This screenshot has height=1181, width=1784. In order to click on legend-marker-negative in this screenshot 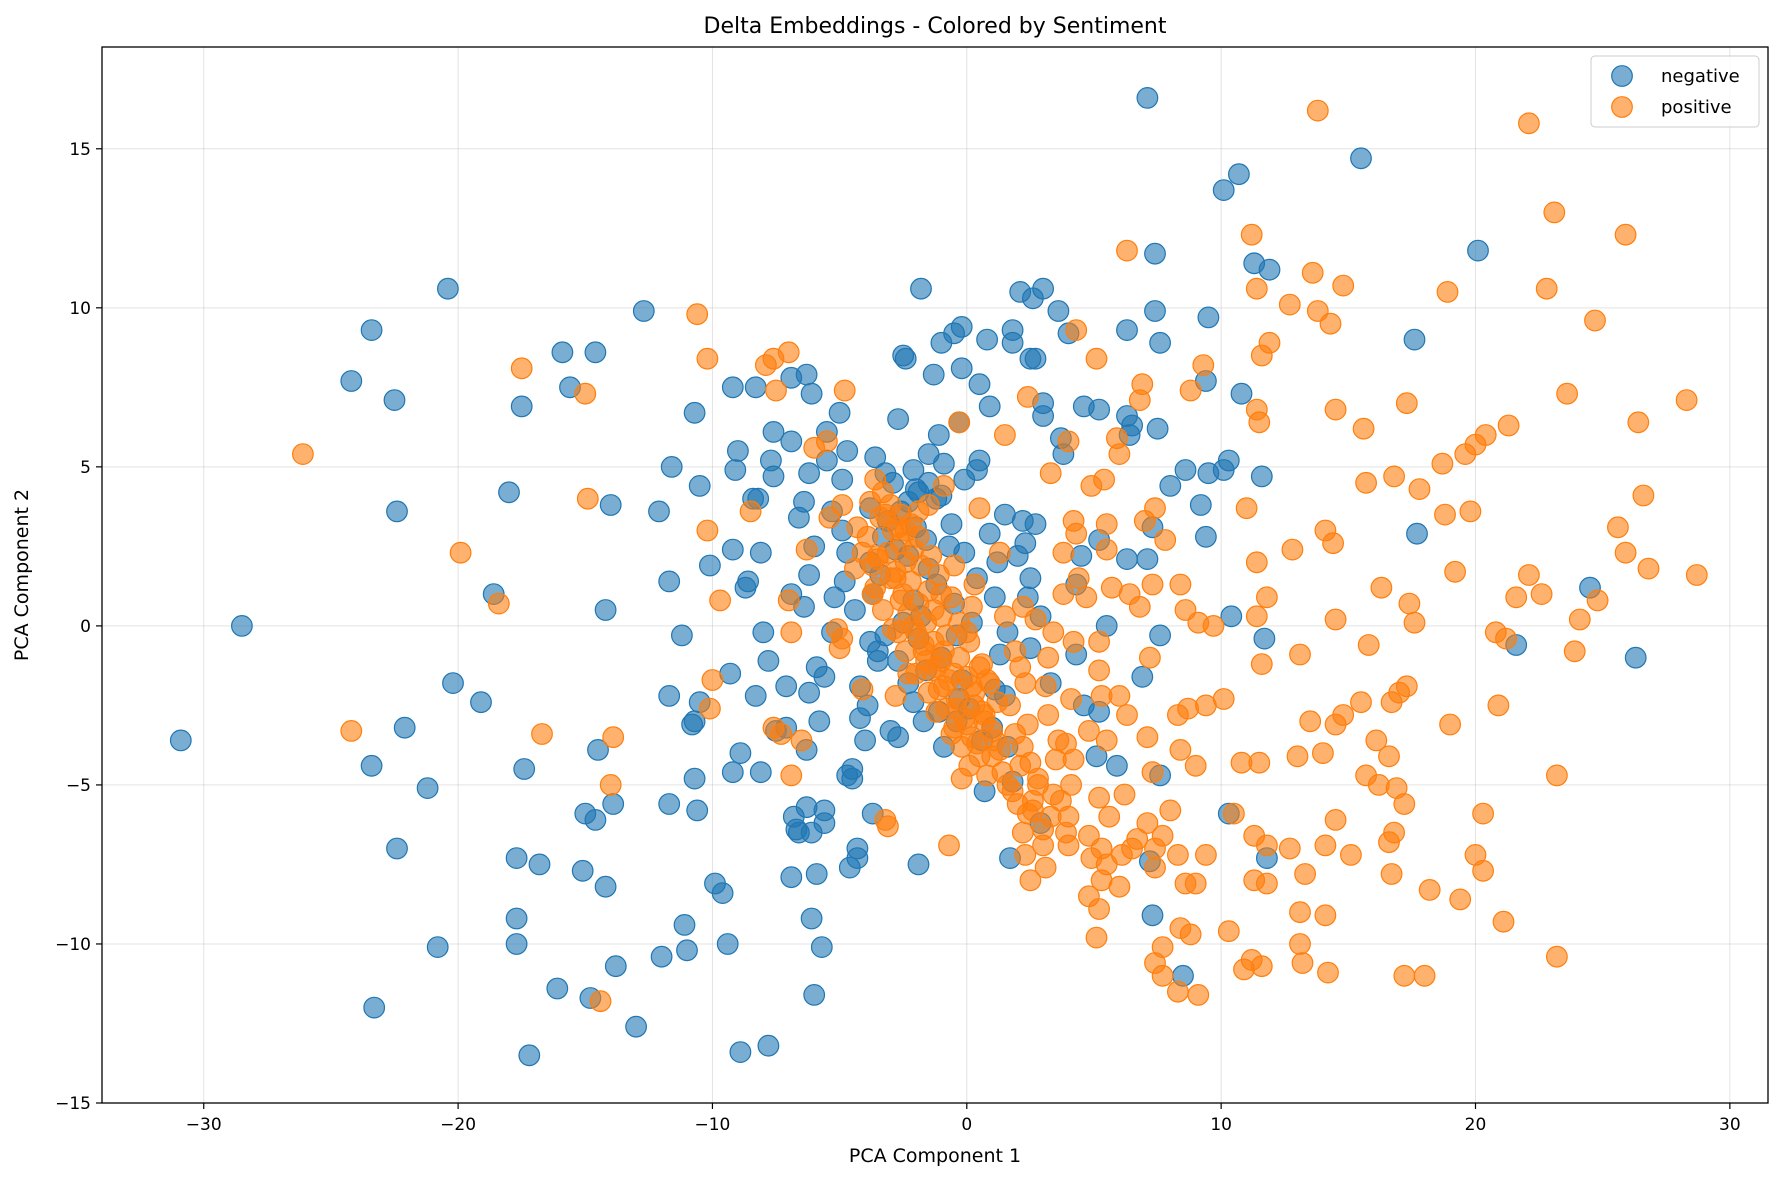, I will do `click(1622, 76)`.